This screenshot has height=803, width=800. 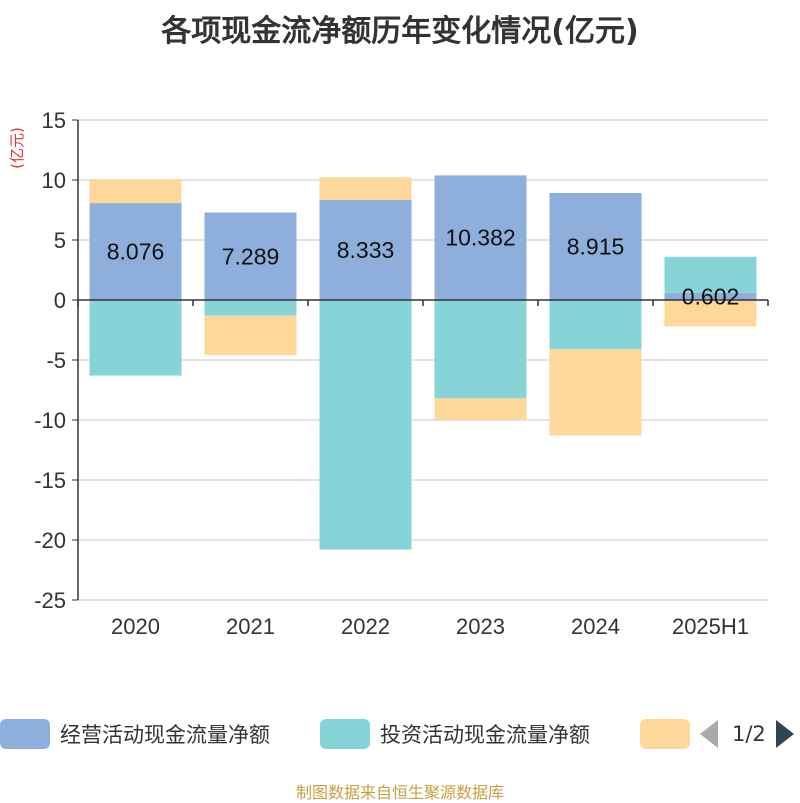 I want to click on data-label-operating: 0.602, so click(x=711, y=296).